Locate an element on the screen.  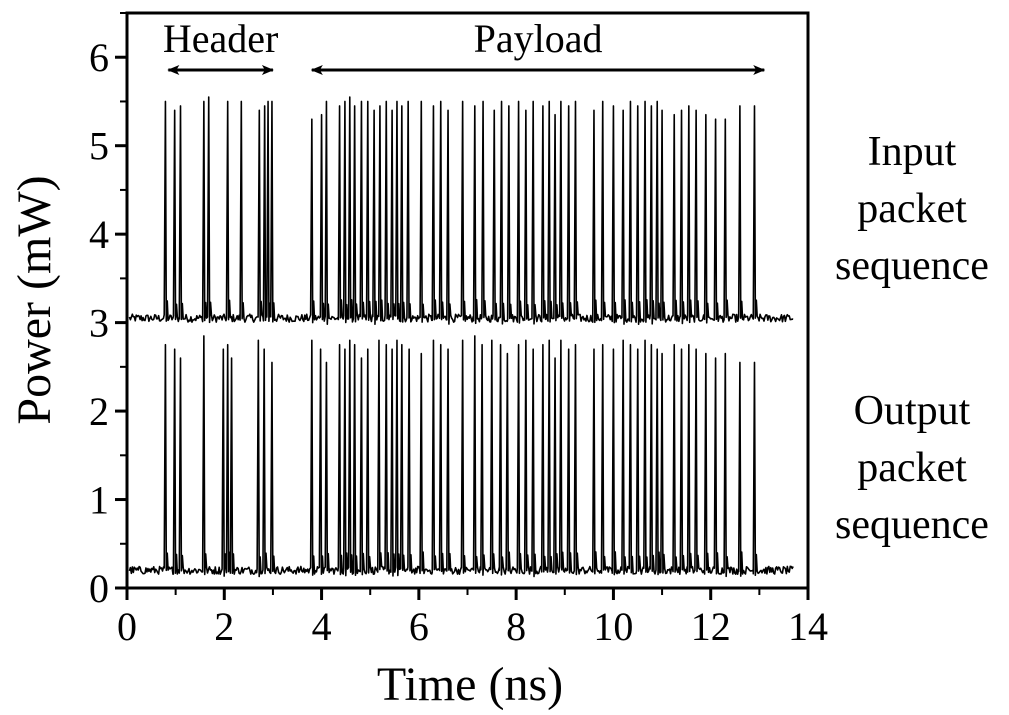
y-tick-label: 2 is located at coordinates (99, 411).